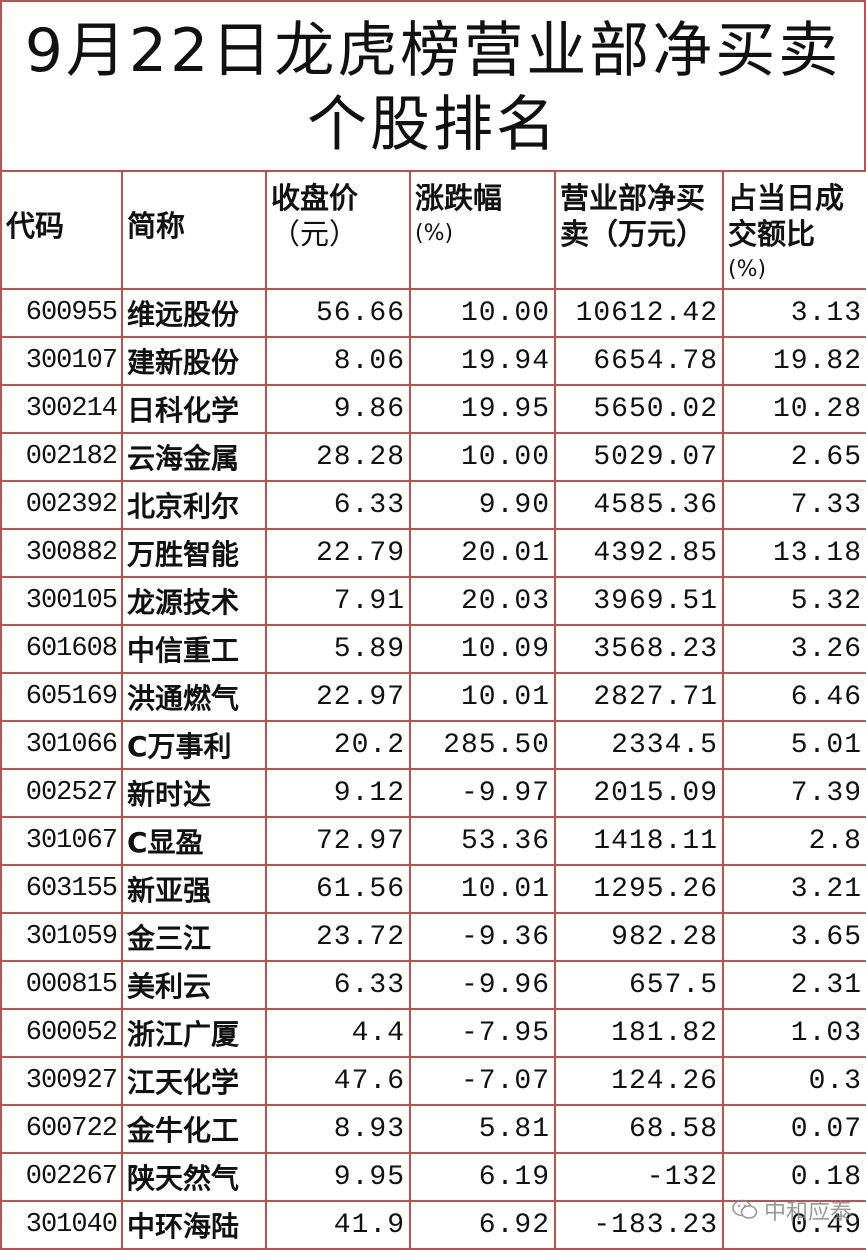 This screenshot has height=1250, width=866. I want to click on cell-net: 10612.42, so click(639, 313).